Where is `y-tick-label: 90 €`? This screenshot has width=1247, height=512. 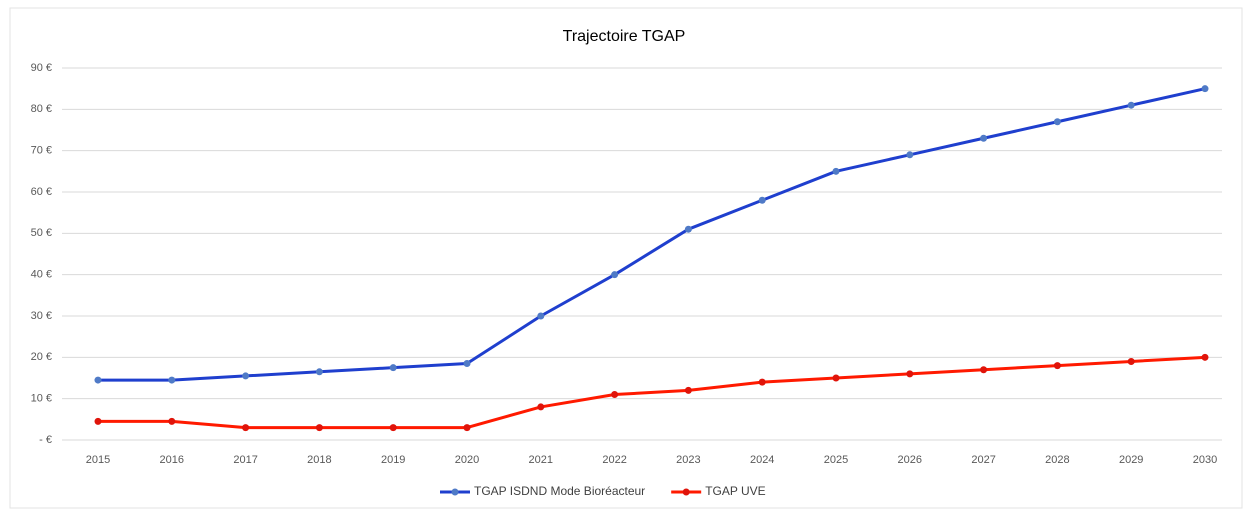 y-tick-label: 90 € is located at coordinates (41, 68).